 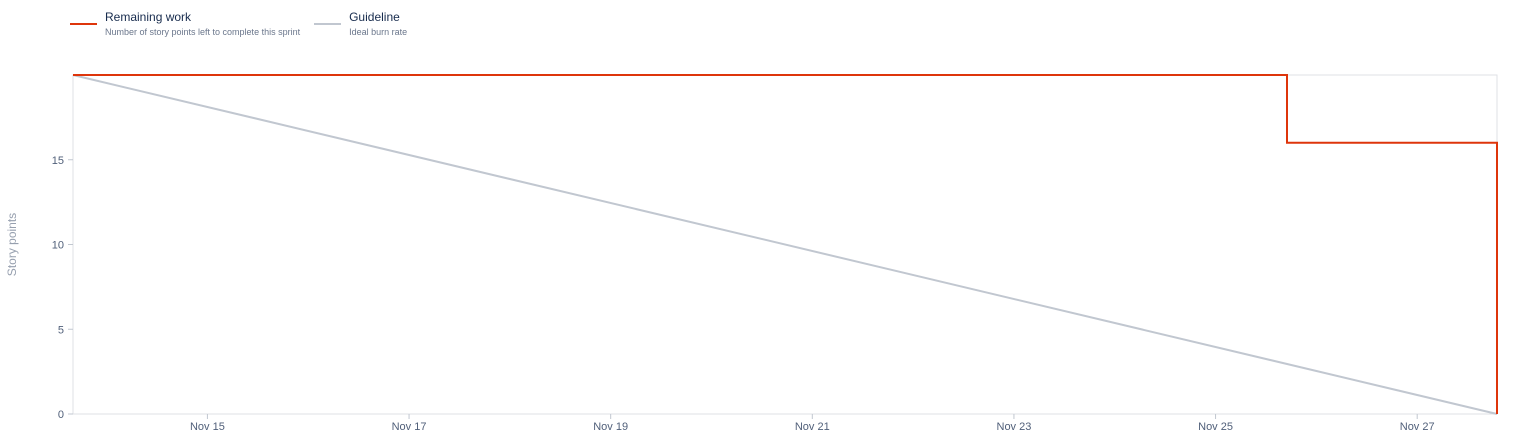 I want to click on y-tick-label: 0, so click(x=61, y=415).